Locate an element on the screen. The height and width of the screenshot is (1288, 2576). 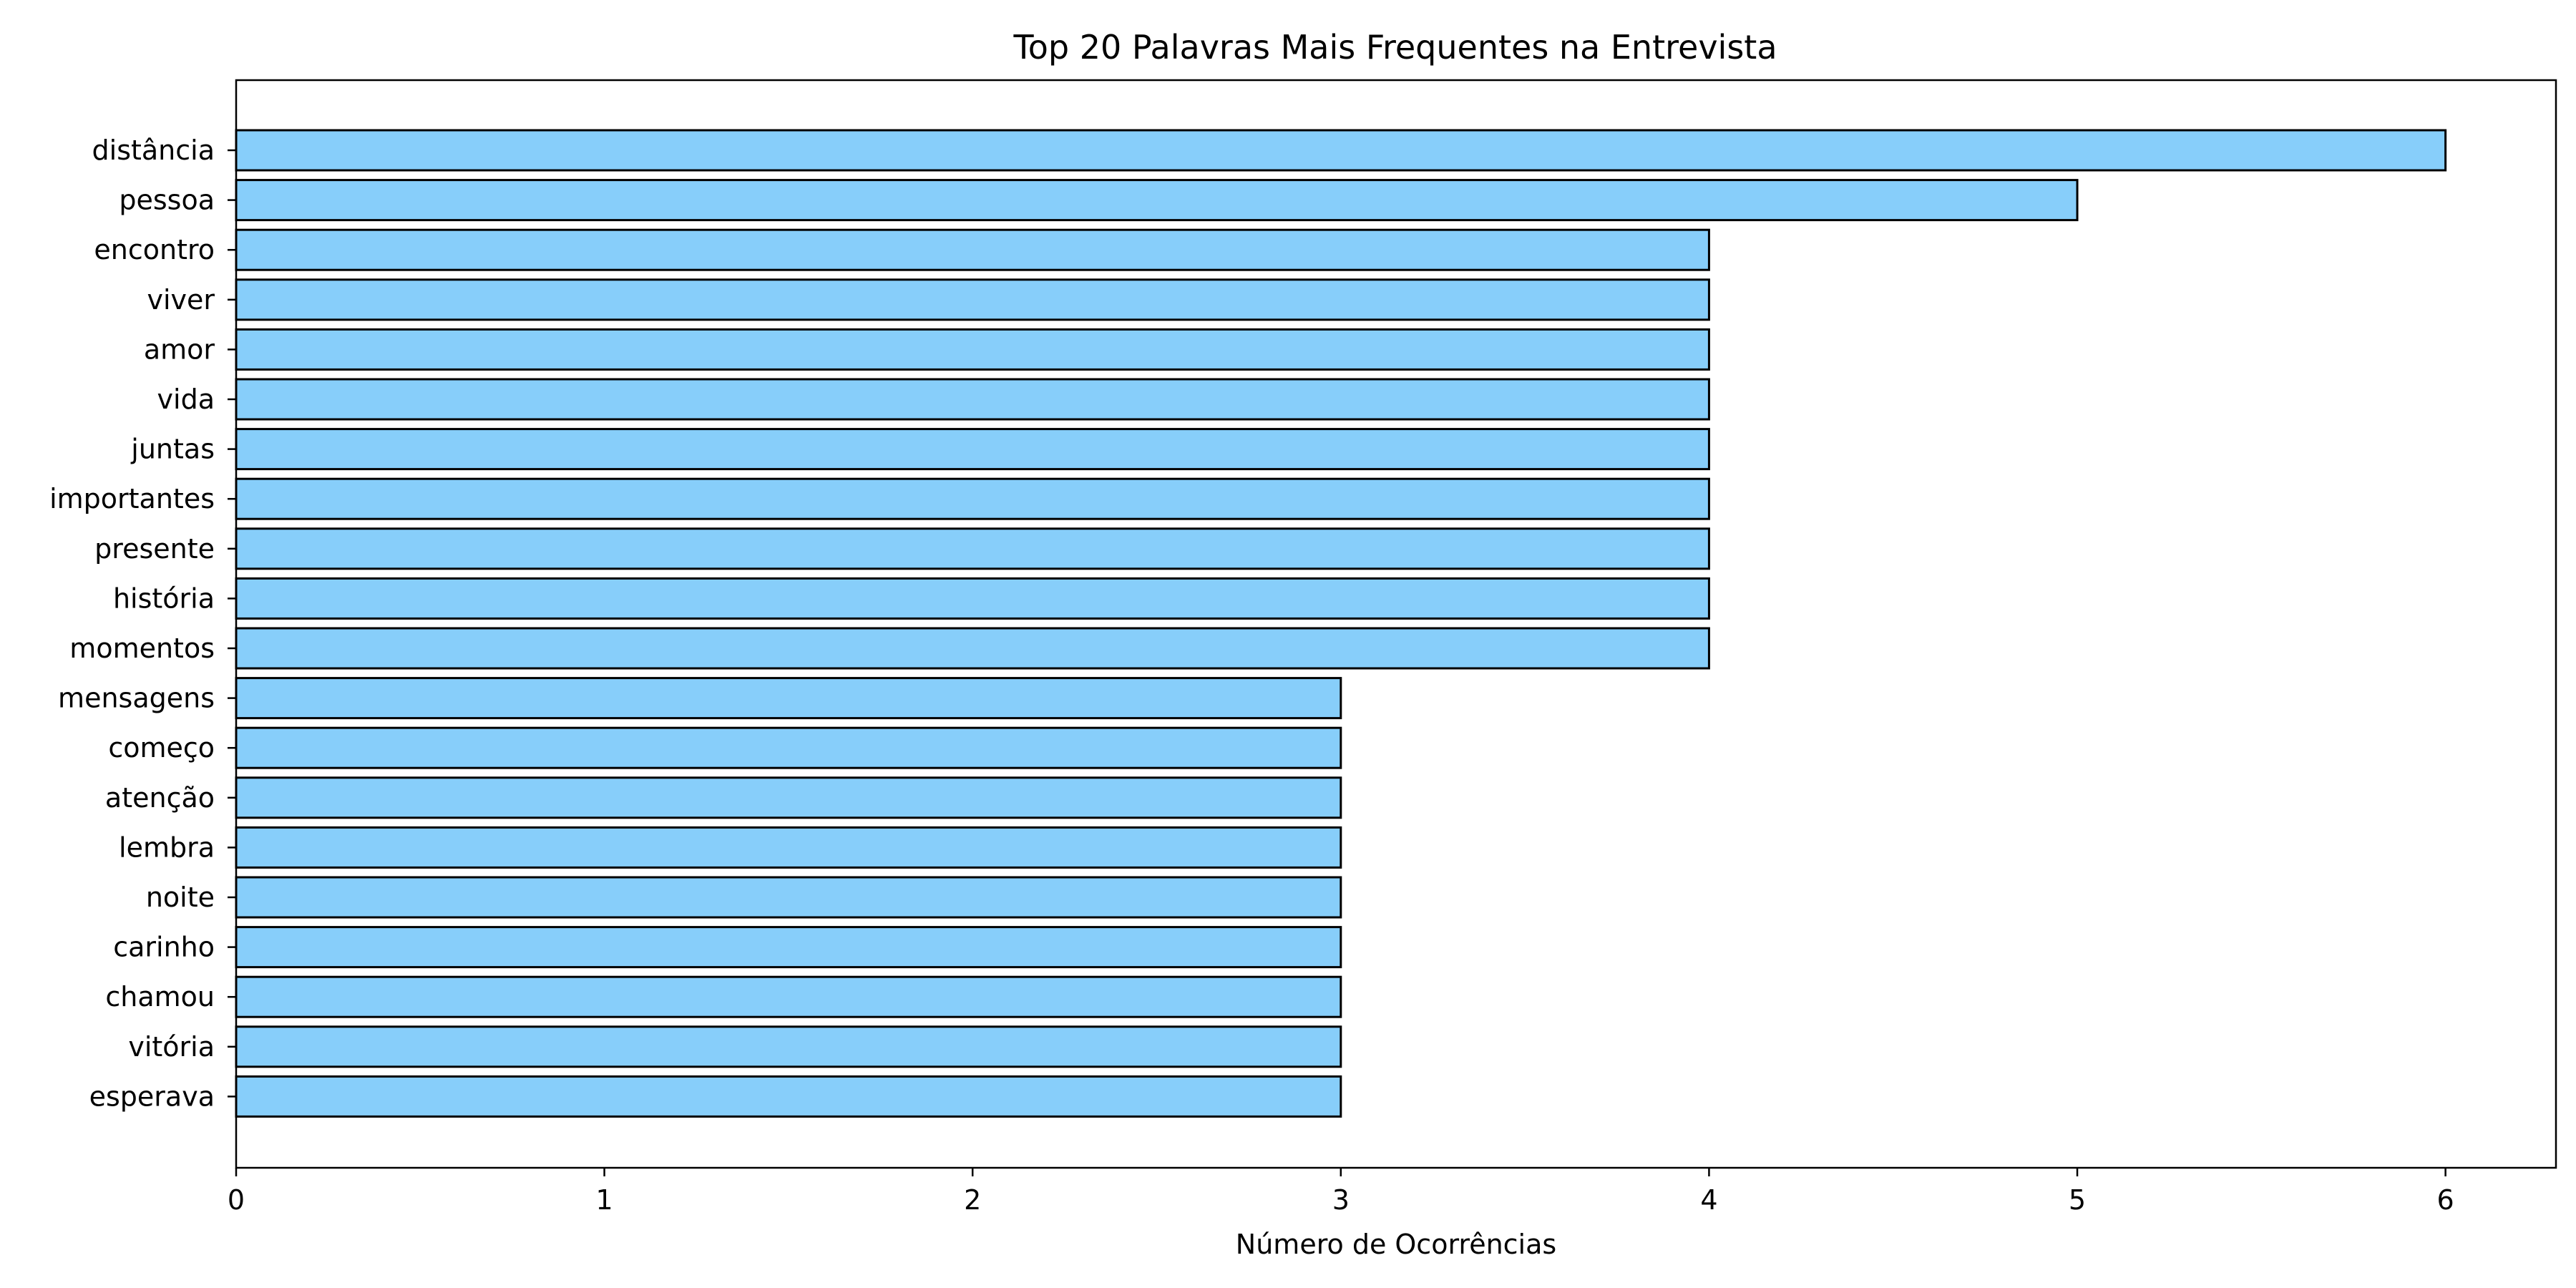
y-tick-label-1: pessoa is located at coordinates (167, 200).